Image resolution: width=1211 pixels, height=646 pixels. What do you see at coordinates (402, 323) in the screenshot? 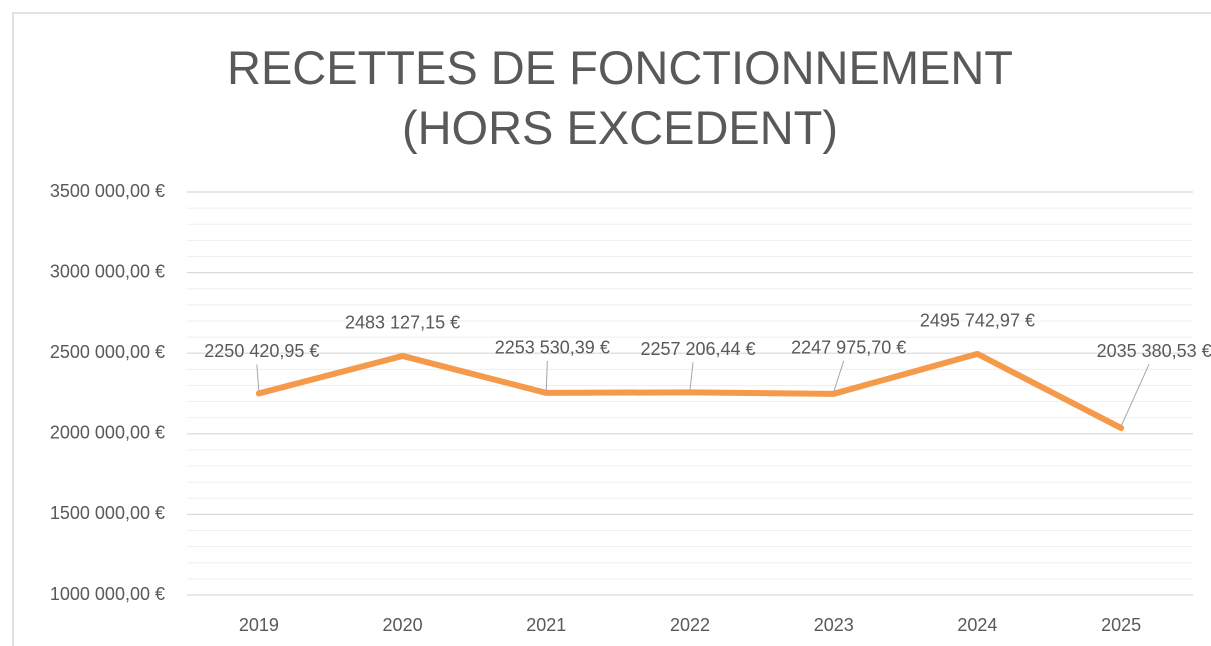
I see `data-label: 2483 127,15 €` at bounding box center [402, 323].